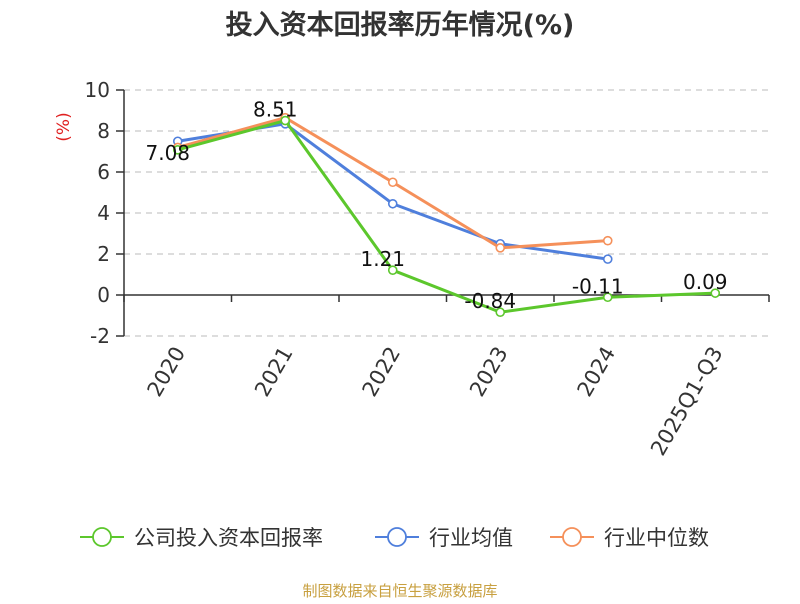 The image size is (800, 604). Describe the element at coordinates (97, 90) in the screenshot. I see `y-tick-label: 10` at that location.